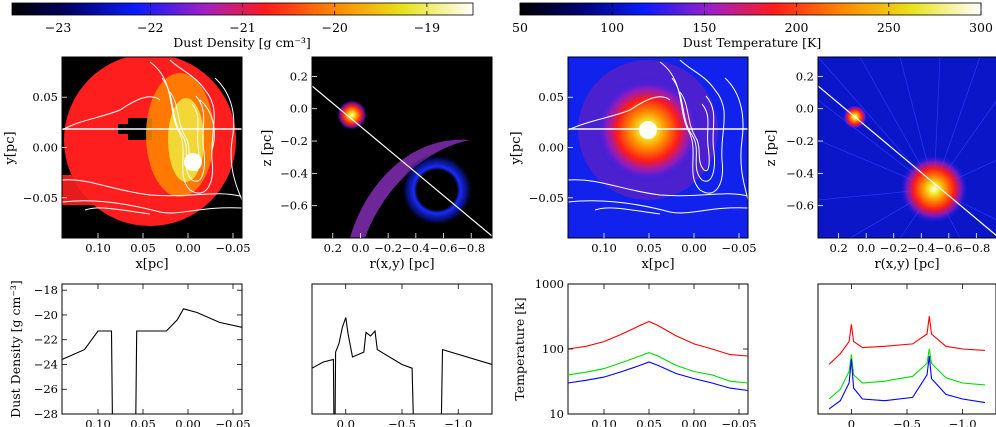 This screenshot has width=996, height=427. I want to click on colorbar-tick-label: −20, so click(335, 27).